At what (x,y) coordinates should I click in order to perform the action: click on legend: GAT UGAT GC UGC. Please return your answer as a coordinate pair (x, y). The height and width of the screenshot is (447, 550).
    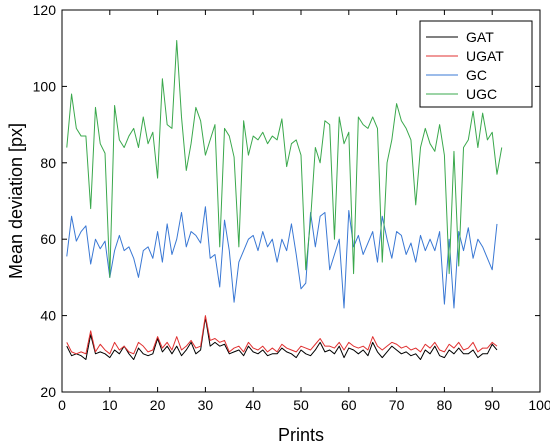
    Looking at the image, I should click on (476, 64).